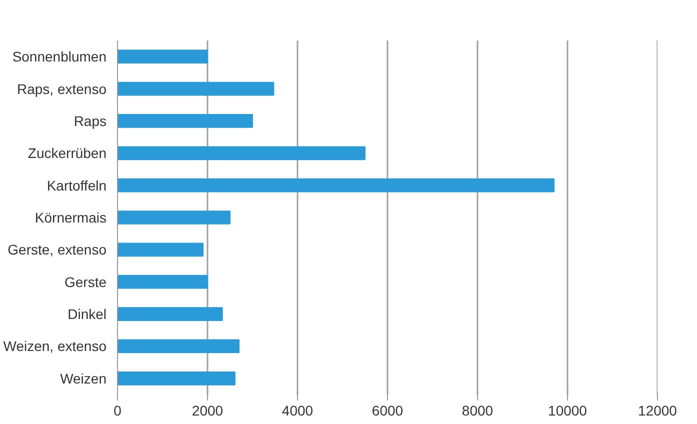 The image size is (697, 424). What do you see at coordinates (118, 410) in the screenshot?
I see `x-tick-label: 0` at bounding box center [118, 410].